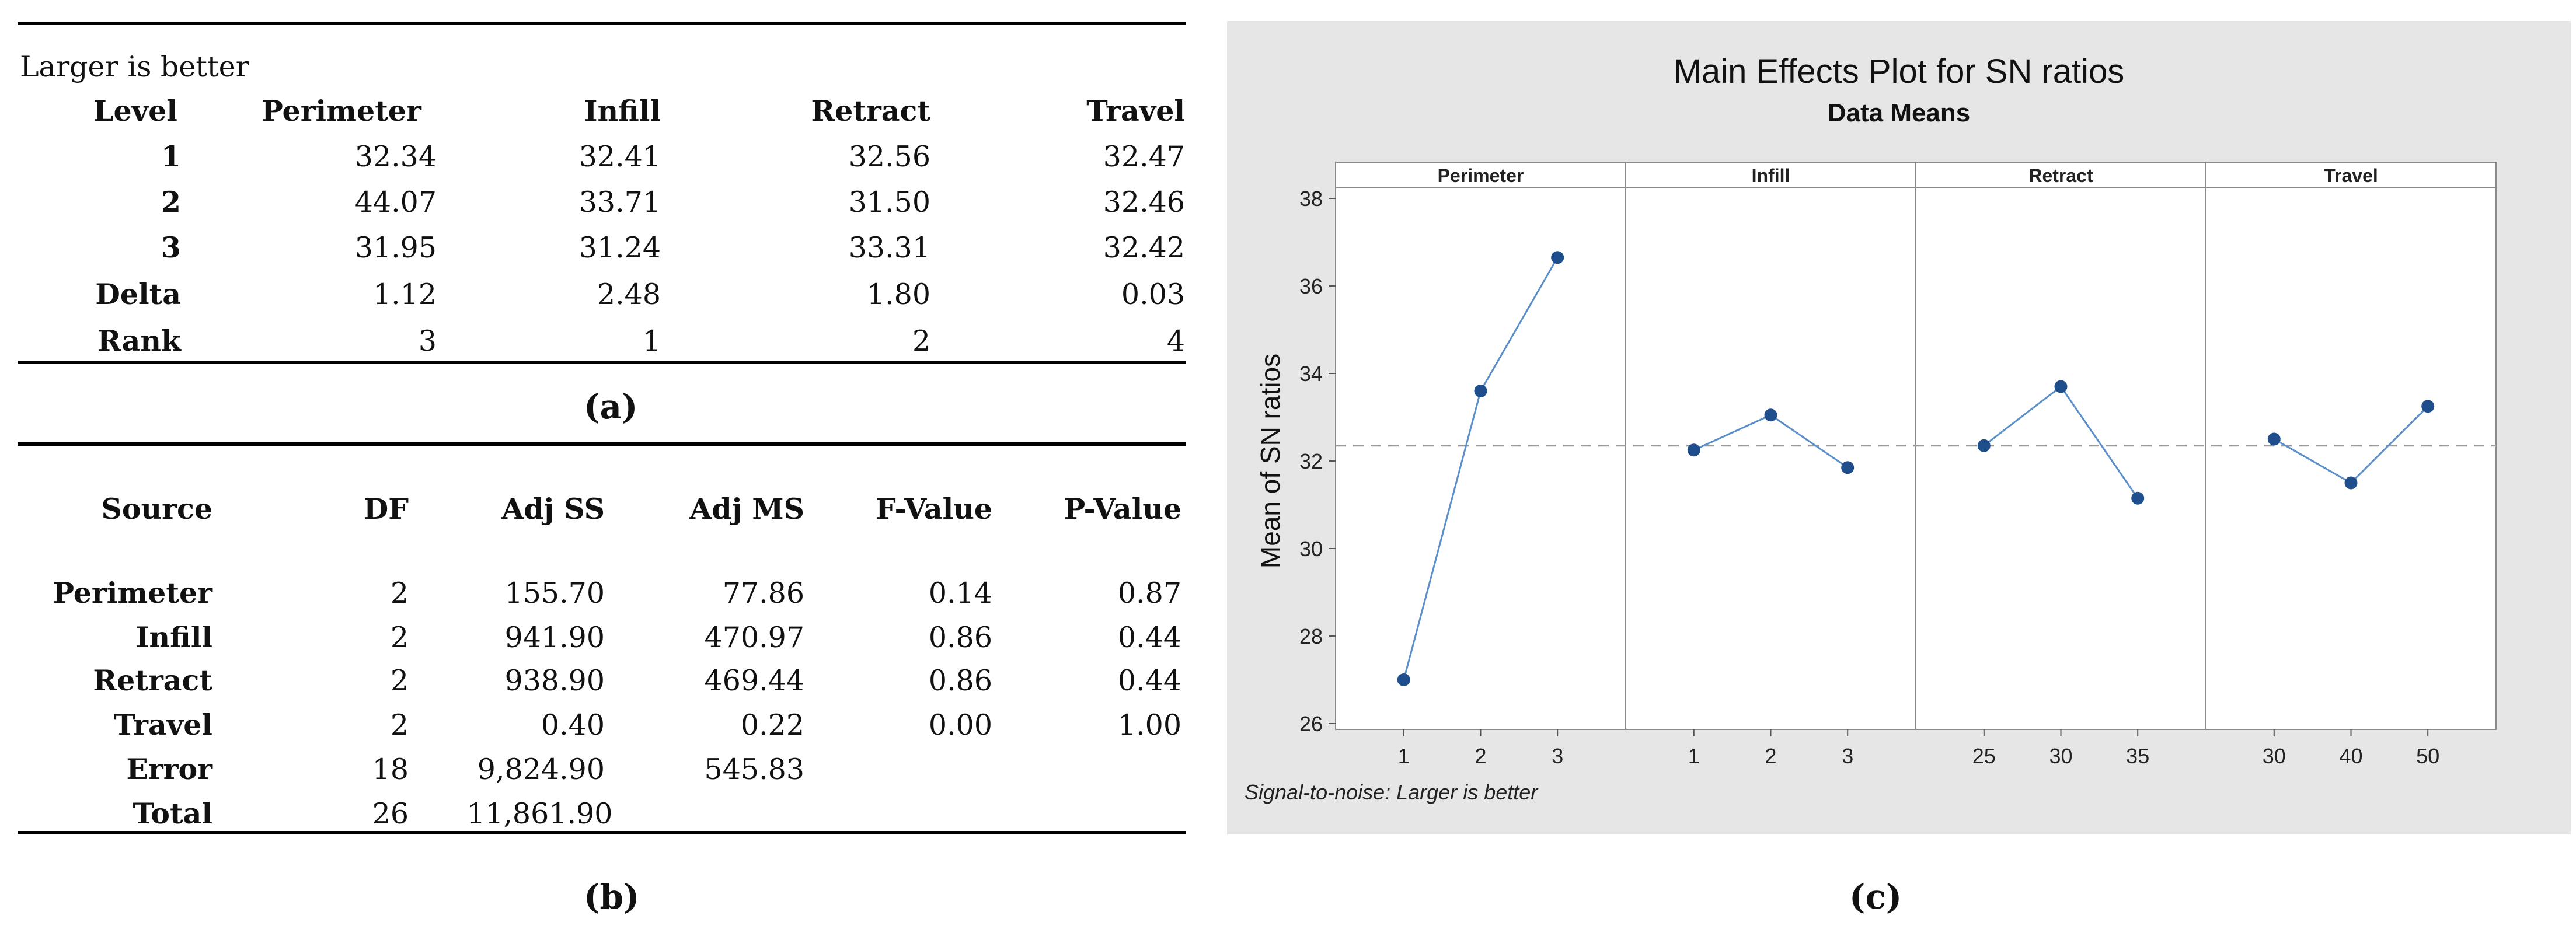 The image size is (2576, 929). What do you see at coordinates (747, 509) in the screenshot?
I see `table-b-header-adj-ms: Adj MS` at bounding box center [747, 509].